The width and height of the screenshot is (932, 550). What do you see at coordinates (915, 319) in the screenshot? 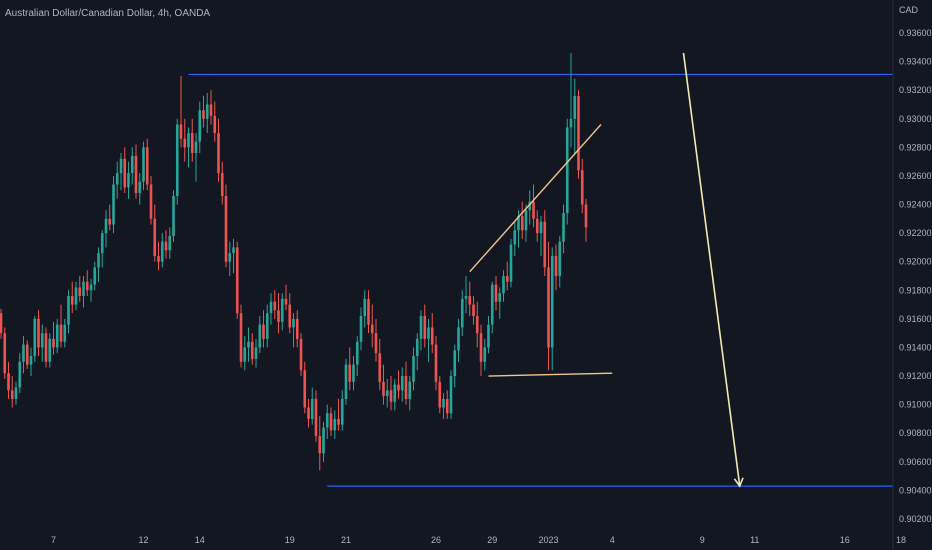
I see `price-tick-label: 0.91600` at bounding box center [915, 319].